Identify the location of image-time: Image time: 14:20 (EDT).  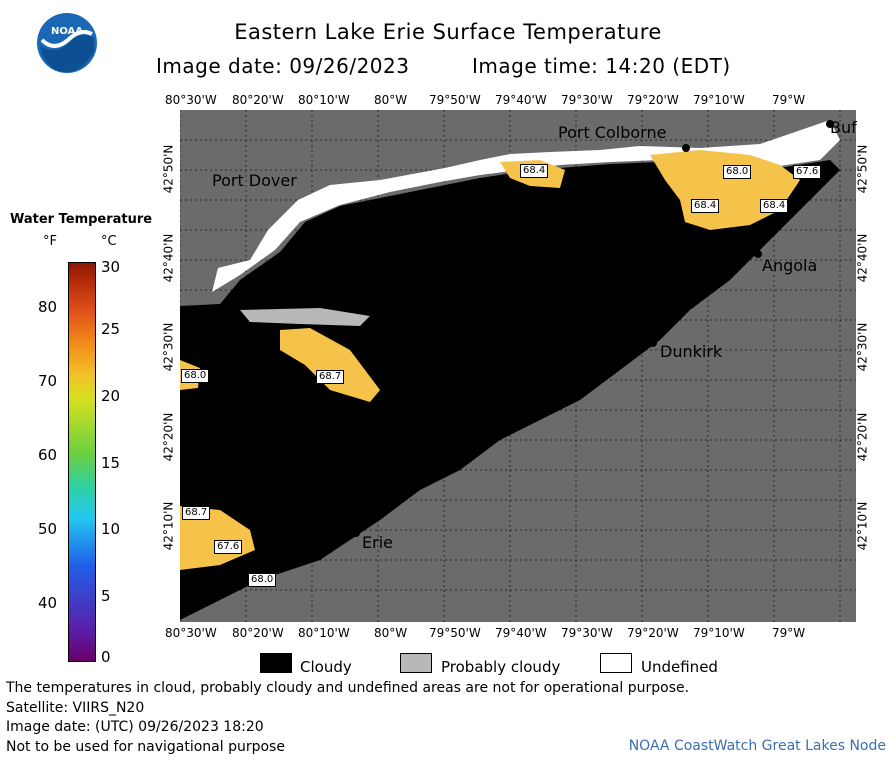
(601, 66).